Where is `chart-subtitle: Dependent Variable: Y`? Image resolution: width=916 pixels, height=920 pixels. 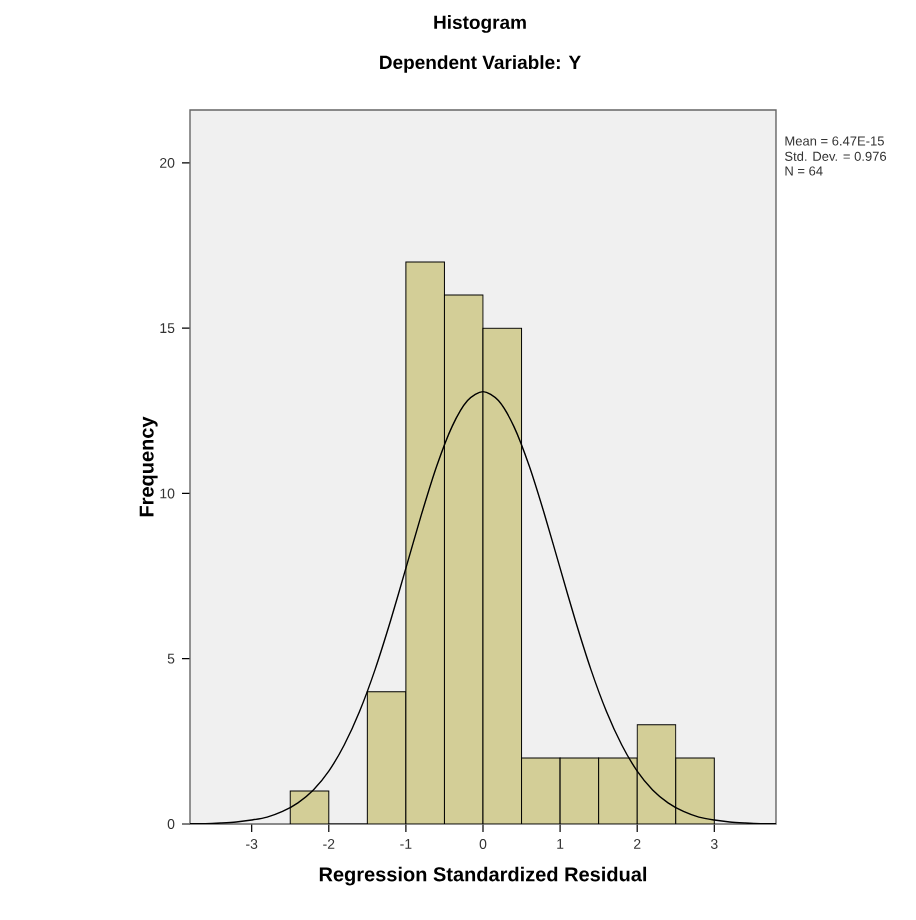 chart-subtitle: Dependent Variable: Y is located at coordinates (480, 64).